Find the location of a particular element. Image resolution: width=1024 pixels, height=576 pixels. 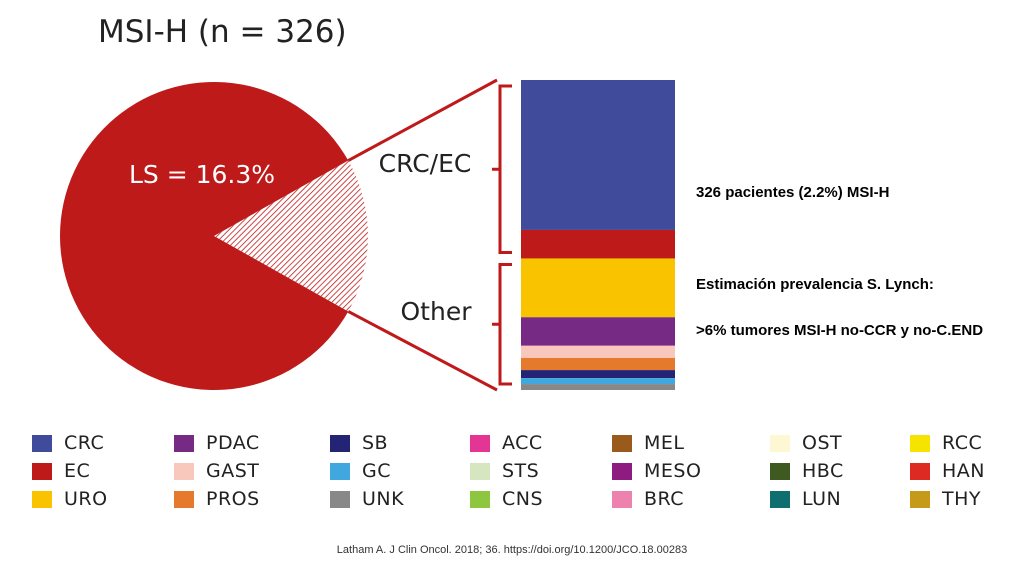

bar-segment-gc is located at coordinates (598, 381).